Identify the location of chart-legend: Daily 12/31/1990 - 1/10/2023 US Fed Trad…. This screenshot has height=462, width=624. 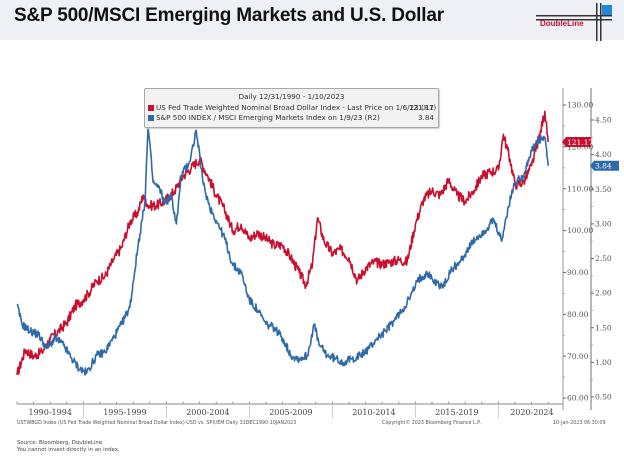
(291, 108).